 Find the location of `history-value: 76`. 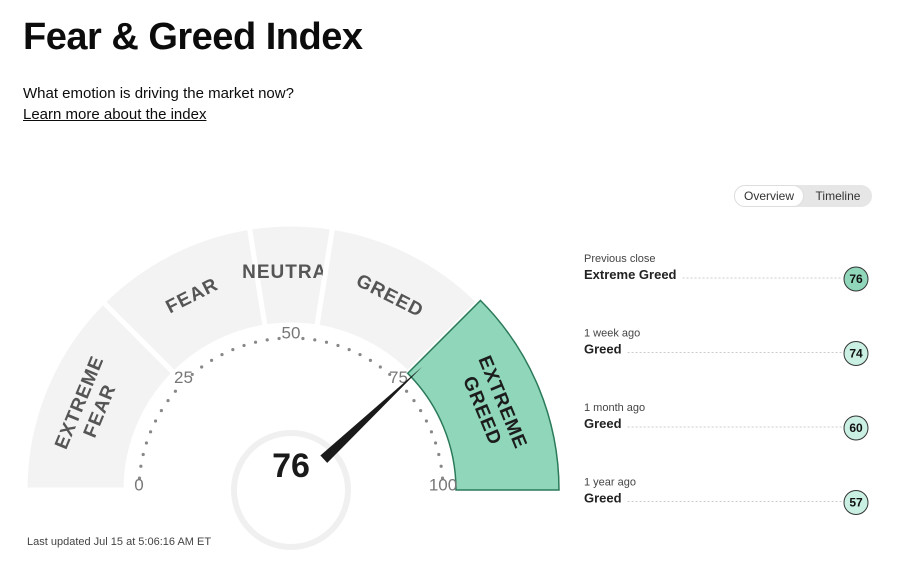

history-value: 76 is located at coordinates (856, 279).